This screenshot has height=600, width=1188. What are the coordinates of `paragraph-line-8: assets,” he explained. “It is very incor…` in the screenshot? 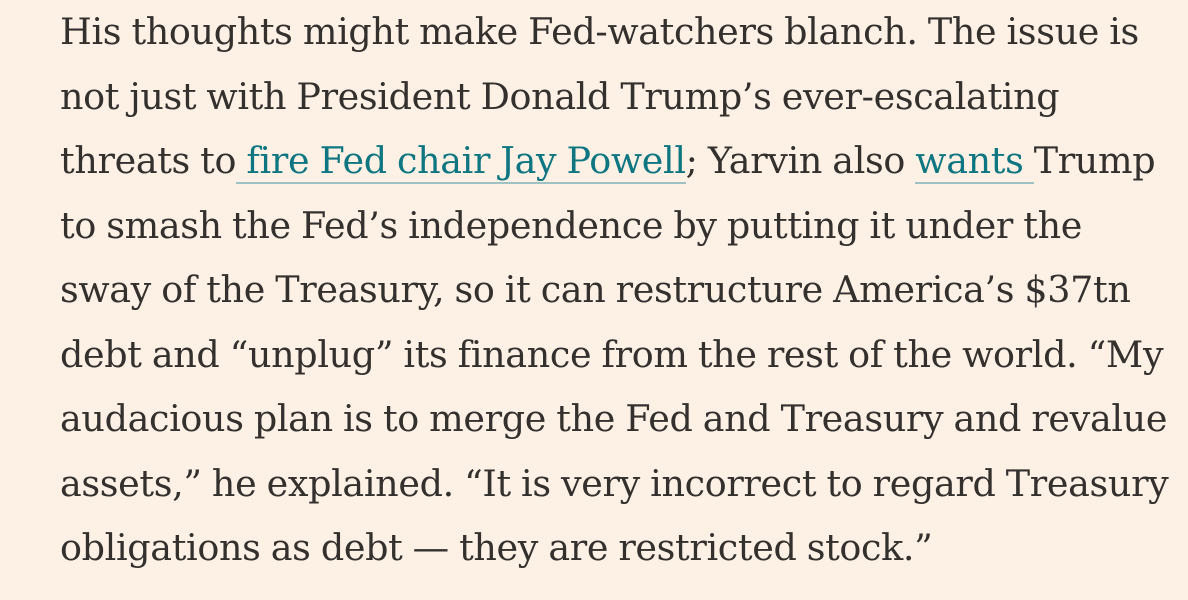 It's located at (614, 483).